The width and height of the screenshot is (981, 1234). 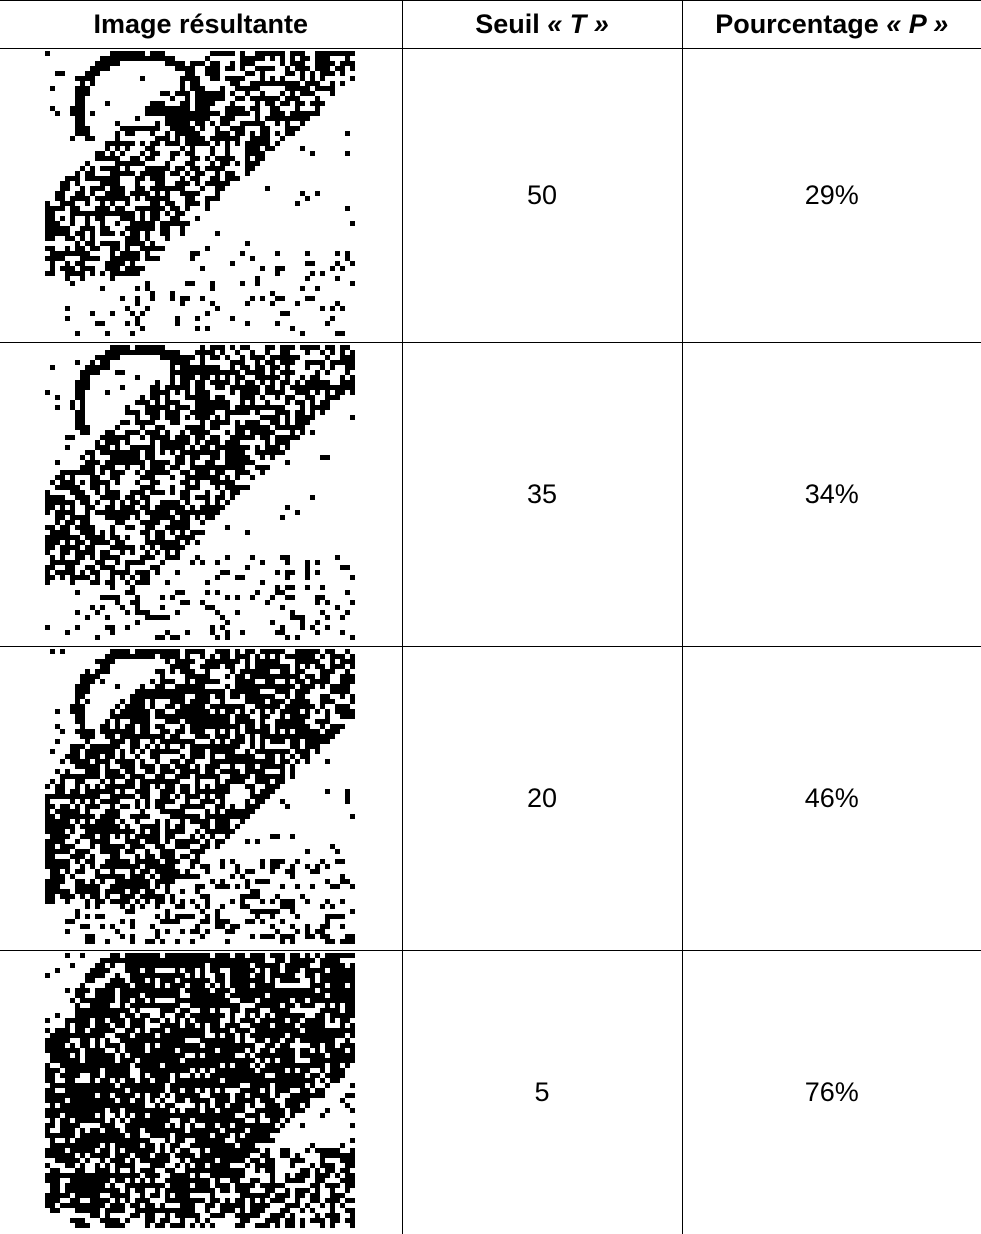 I want to click on percentage-cell: 46%, so click(x=831, y=798).